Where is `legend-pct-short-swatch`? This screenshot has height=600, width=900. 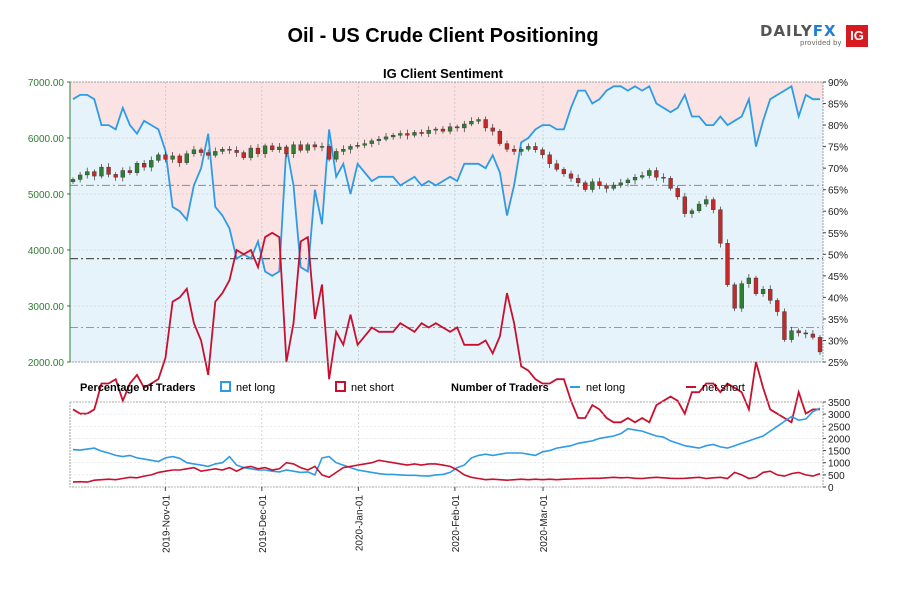
legend-pct-short-swatch is located at coordinates (340, 386).